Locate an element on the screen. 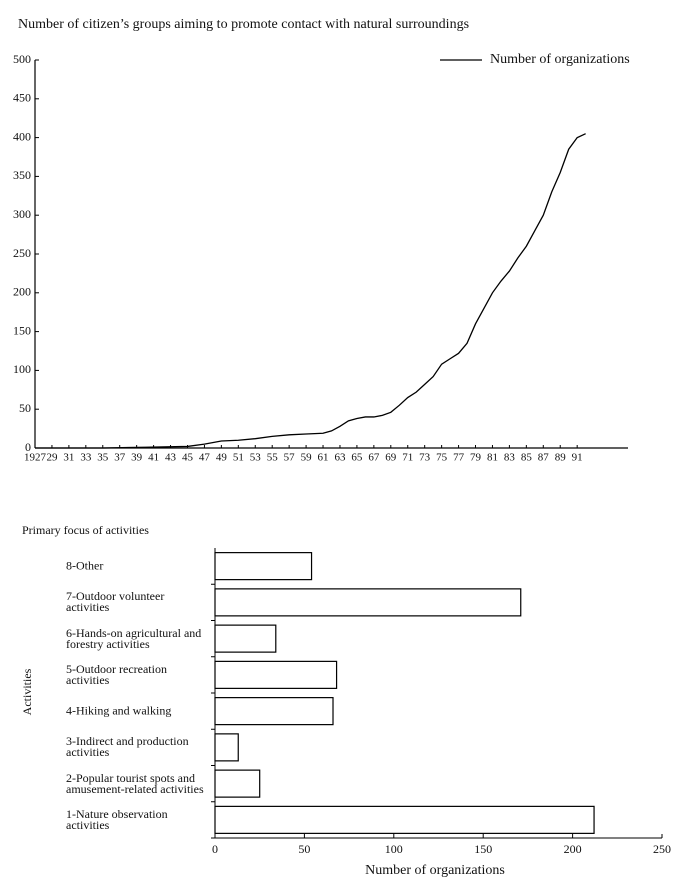 This screenshot has width=697, height=894. y-tick-label: 250 is located at coordinates (22, 253).